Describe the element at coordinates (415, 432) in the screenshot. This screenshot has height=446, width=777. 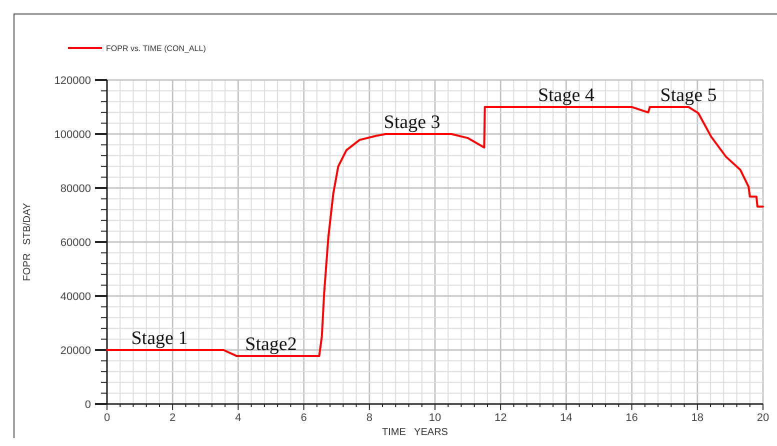
I see `x-axis-title: TIME YEARS` at that location.